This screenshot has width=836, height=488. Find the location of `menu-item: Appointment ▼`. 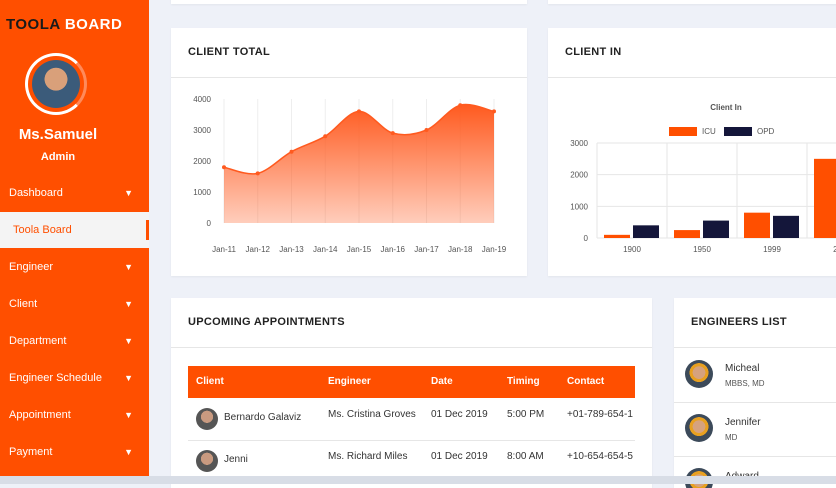

menu-item: Appointment ▼ is located at coordinates (74, 415).